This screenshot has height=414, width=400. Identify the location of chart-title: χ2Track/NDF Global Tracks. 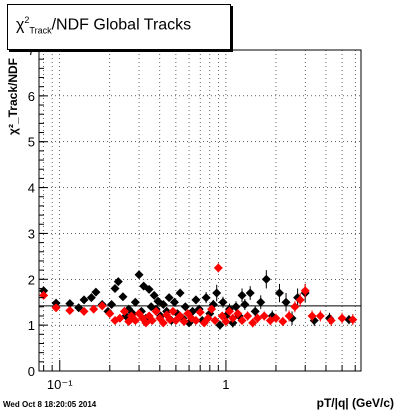
(103, 25).